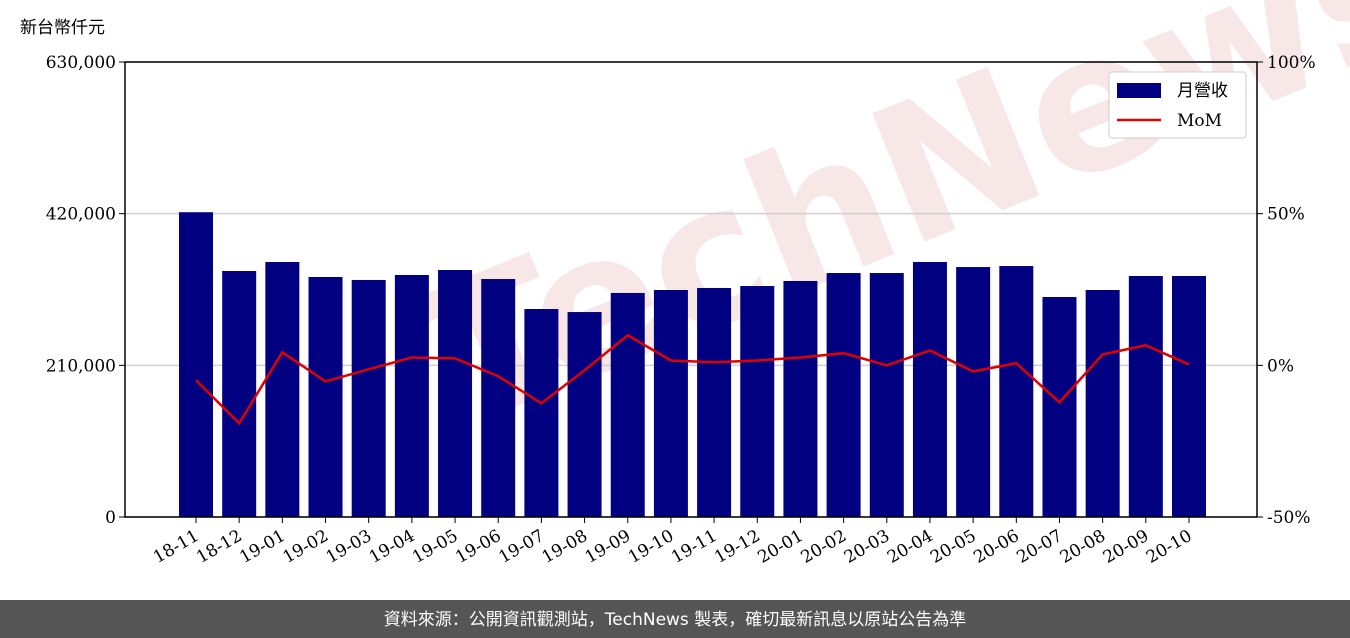 This screenshot has height=638, width=1350. What do you see at coordinates (692, 379) in the screenshot?
I see `line` at bounding box center [692, 379].